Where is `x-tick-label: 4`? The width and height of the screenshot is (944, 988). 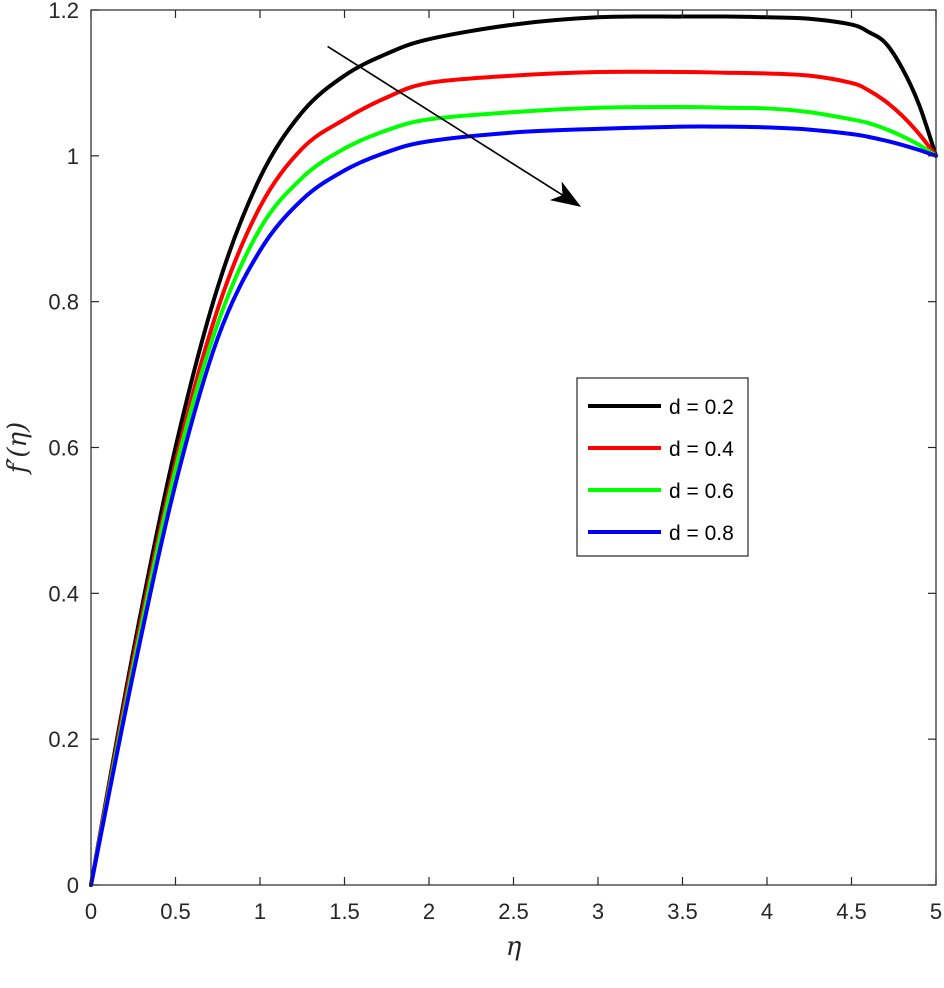
x-tick-label: 4 is located at coordinates (767, 911).